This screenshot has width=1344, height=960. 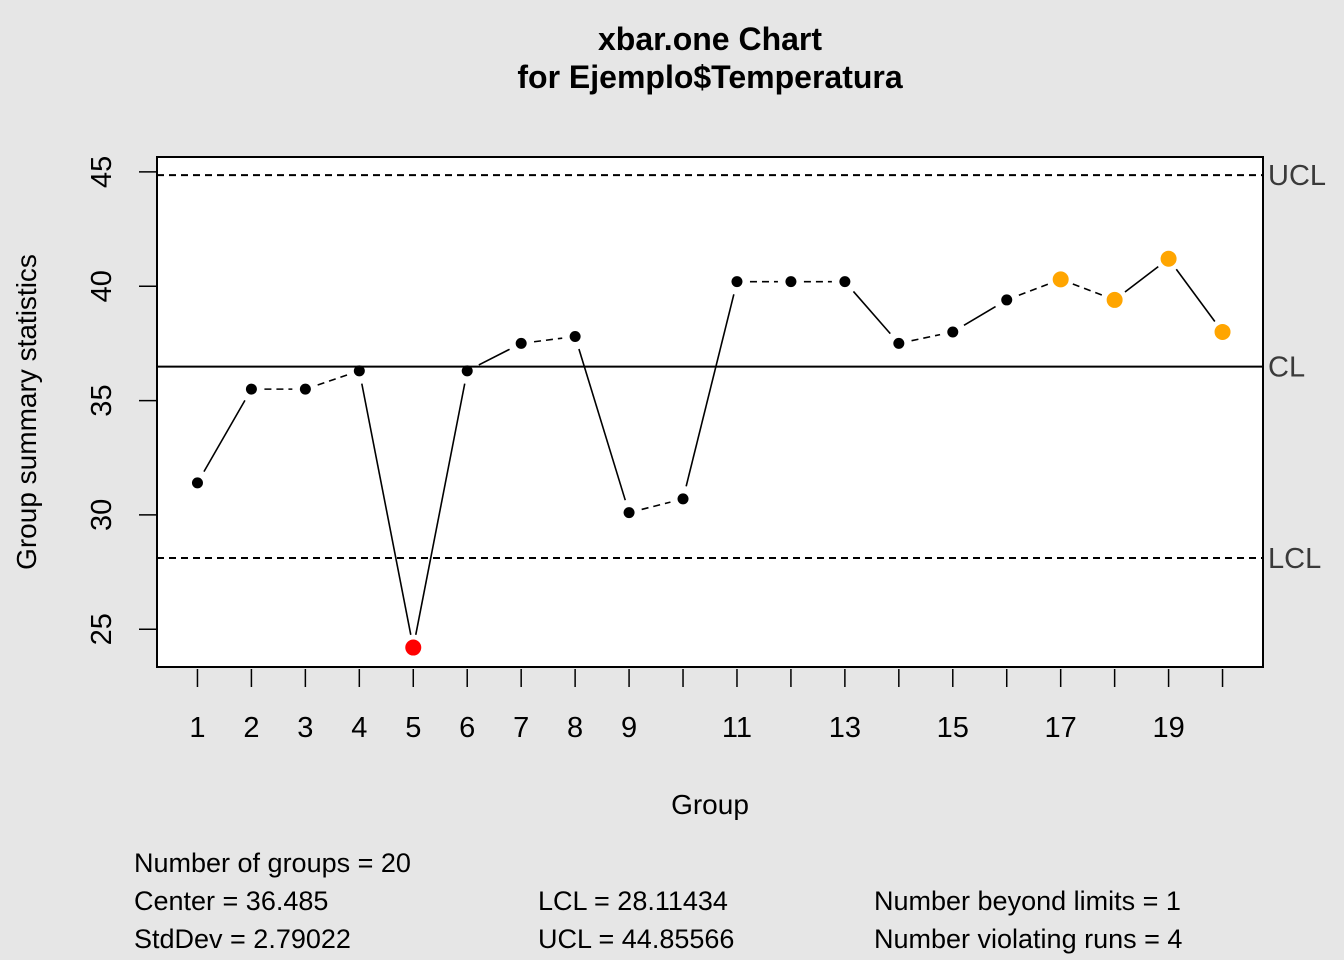 I want to click on x-tick-label: 9, so click(x=629, y=728).